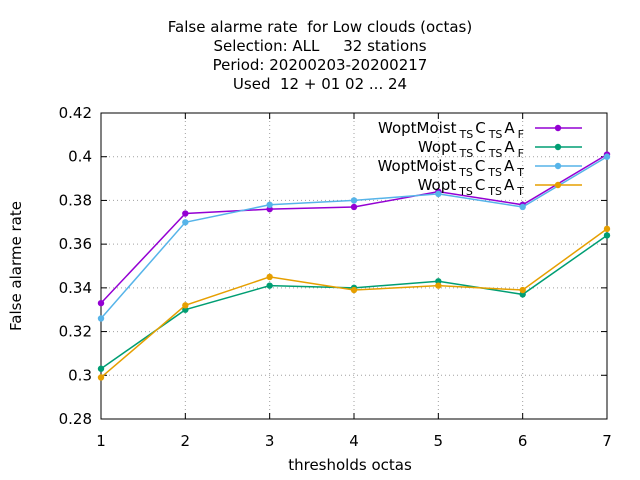 This screenshot has width=640, height=480. I want to click on x-tick-label: 3, so click(270, 441).